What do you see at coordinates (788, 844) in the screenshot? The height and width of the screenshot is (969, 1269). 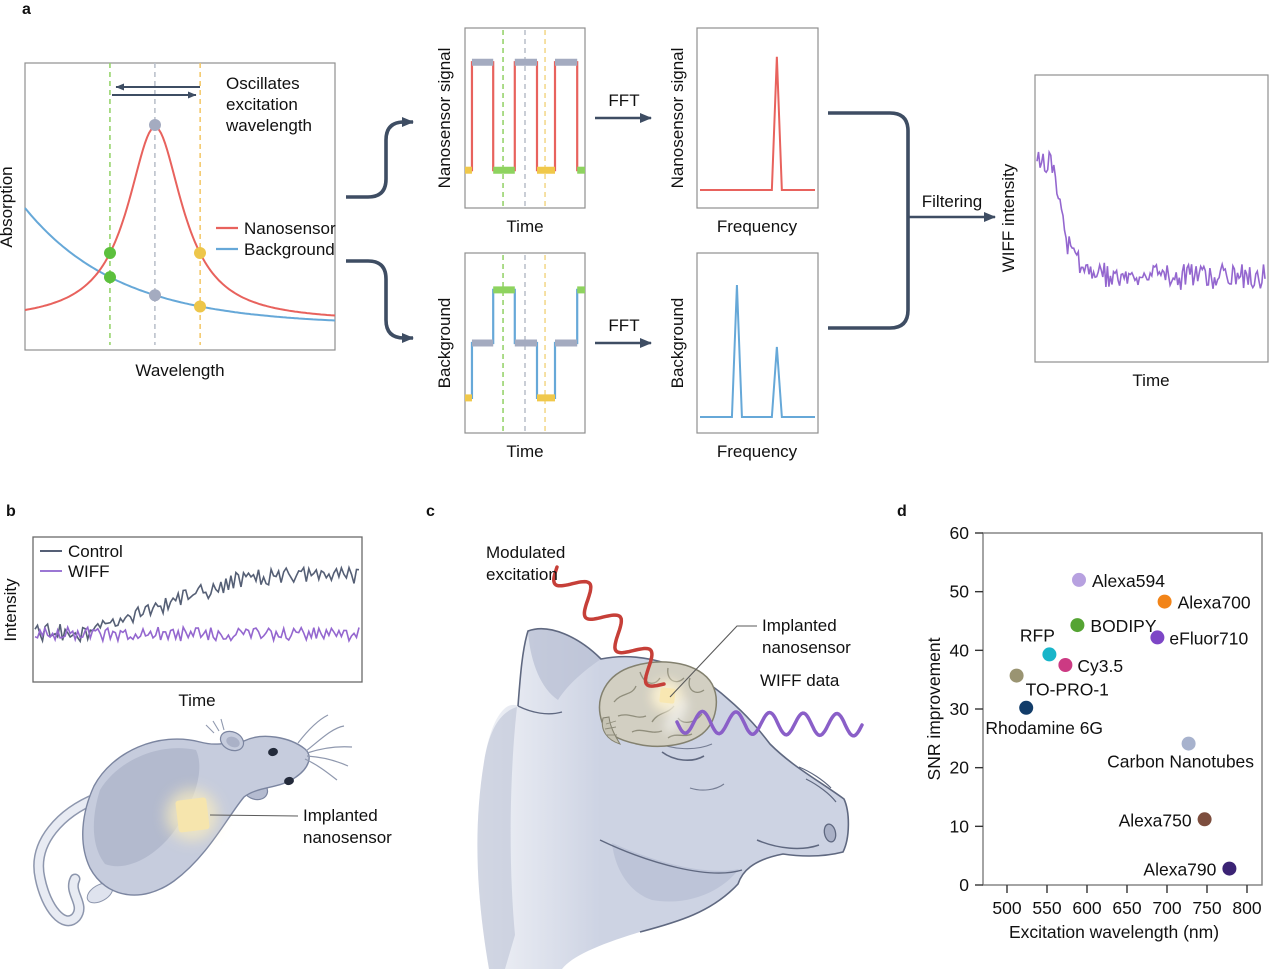 I see `pig-mouth-line` at bounding box center [788, 844].